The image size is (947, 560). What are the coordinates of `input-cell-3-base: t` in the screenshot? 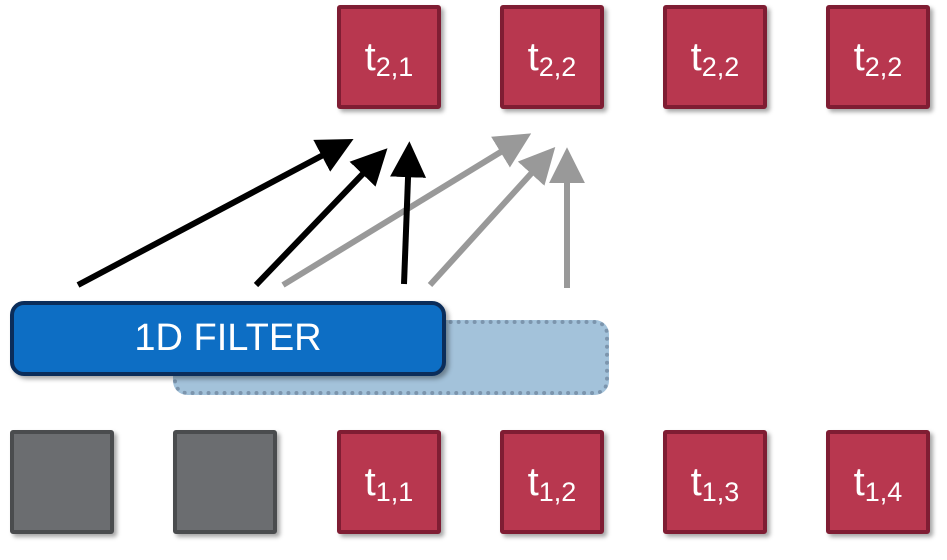 It's located at (696, 481).